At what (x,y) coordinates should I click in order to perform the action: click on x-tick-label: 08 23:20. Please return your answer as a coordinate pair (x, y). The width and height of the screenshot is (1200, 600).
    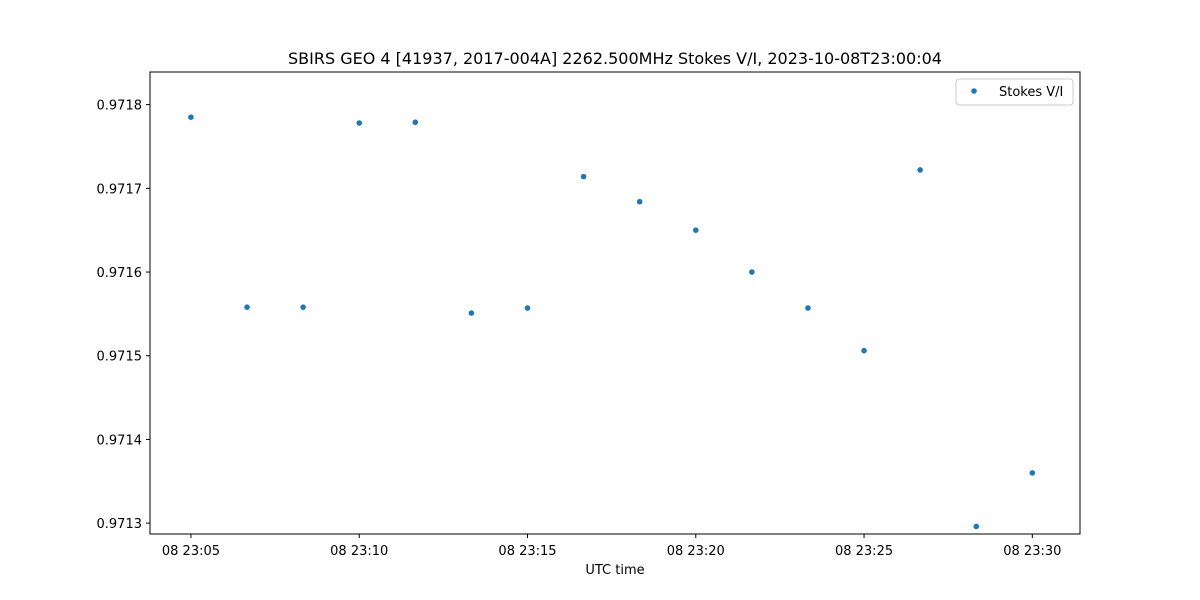
    Looking at the image, I should click on (696, 551).